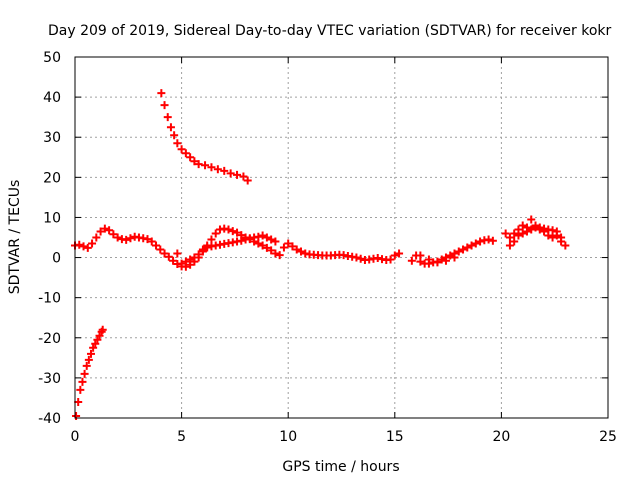  What do you see at coordinates (49, 419) in the screenshot?
I see `y-tick-label: -40` at bounding box center [49, 419].